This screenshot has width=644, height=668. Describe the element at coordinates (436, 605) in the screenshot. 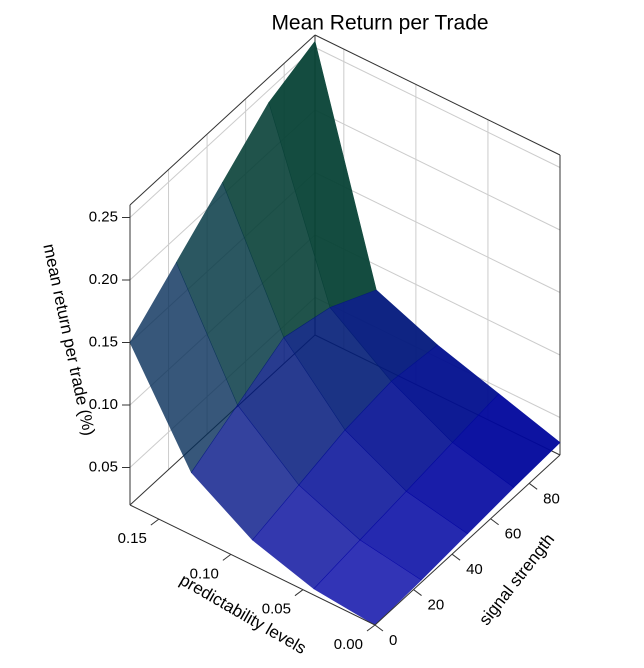

I see `y-tick-label: 20` at that location.